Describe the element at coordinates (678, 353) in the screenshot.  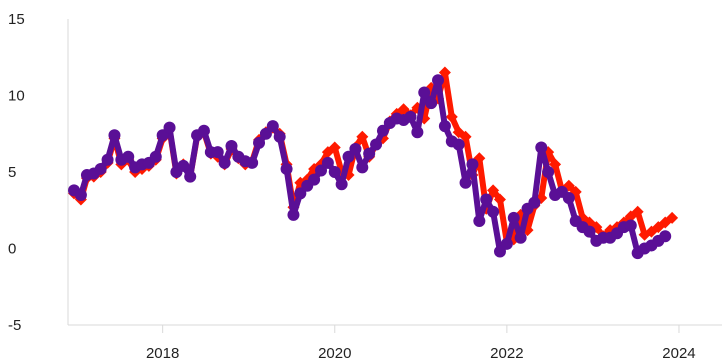
I see `x-tick-label: 2024` at that location.